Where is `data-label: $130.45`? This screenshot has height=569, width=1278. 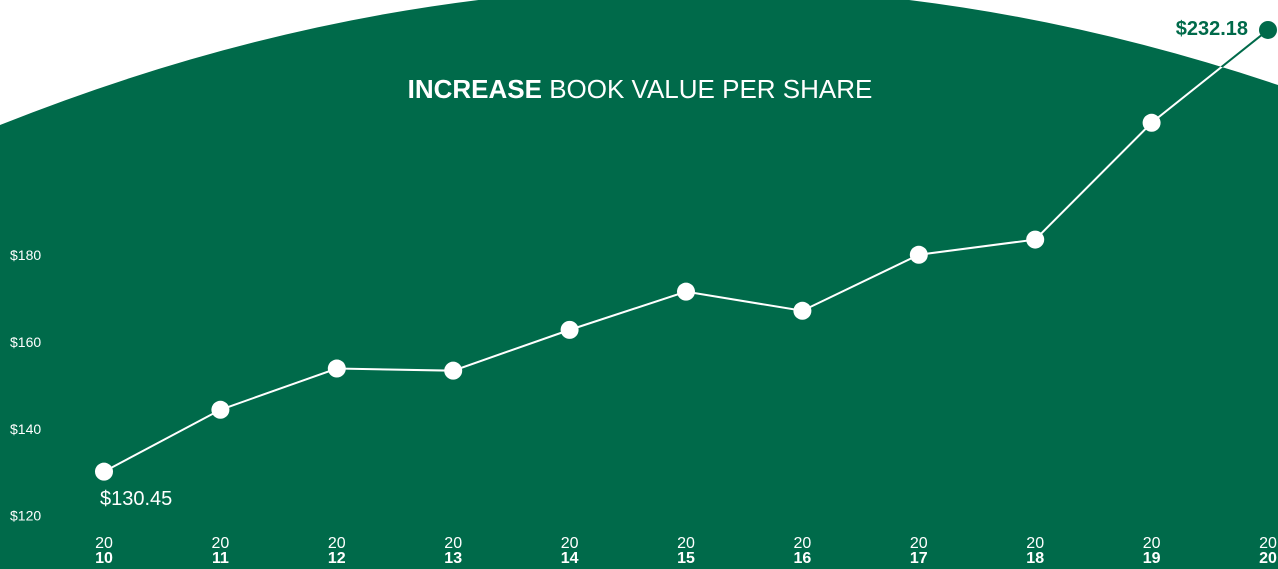
data-label: $130.45 is located at coordinates (136, 499).